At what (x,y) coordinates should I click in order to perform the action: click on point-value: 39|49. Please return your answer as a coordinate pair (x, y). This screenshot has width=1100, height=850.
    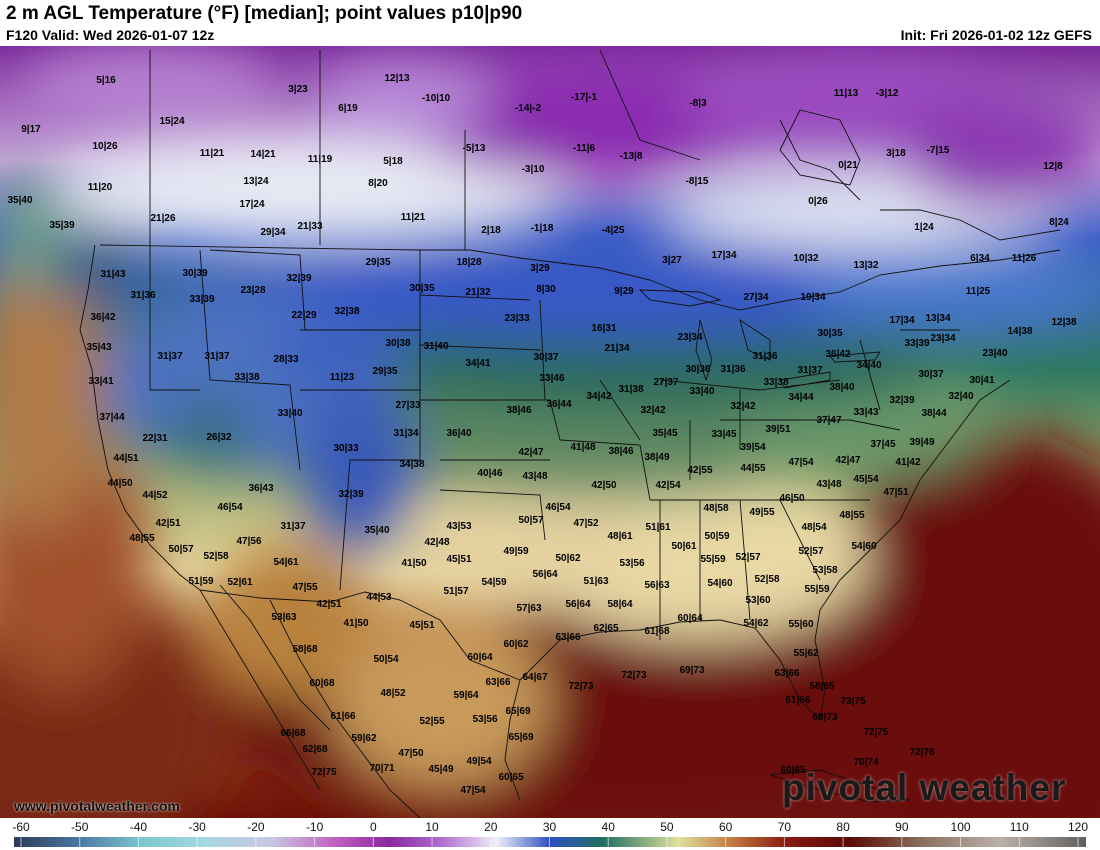
    Looking at the image, I should click on (921, 442).